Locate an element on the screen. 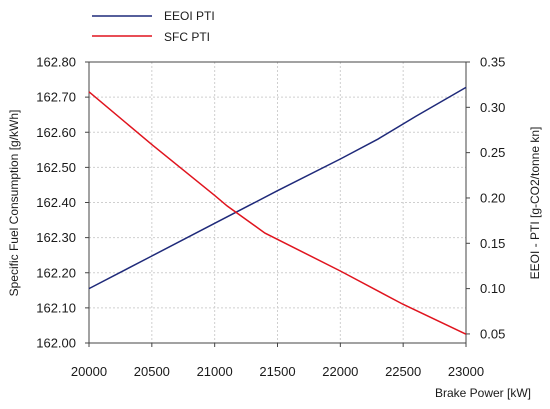 The width and height of the screenshot is (550, 409). y2-axis-title: EEOI - PTI [g-CO2/tonne kn] is located at coordinates (535, 203).